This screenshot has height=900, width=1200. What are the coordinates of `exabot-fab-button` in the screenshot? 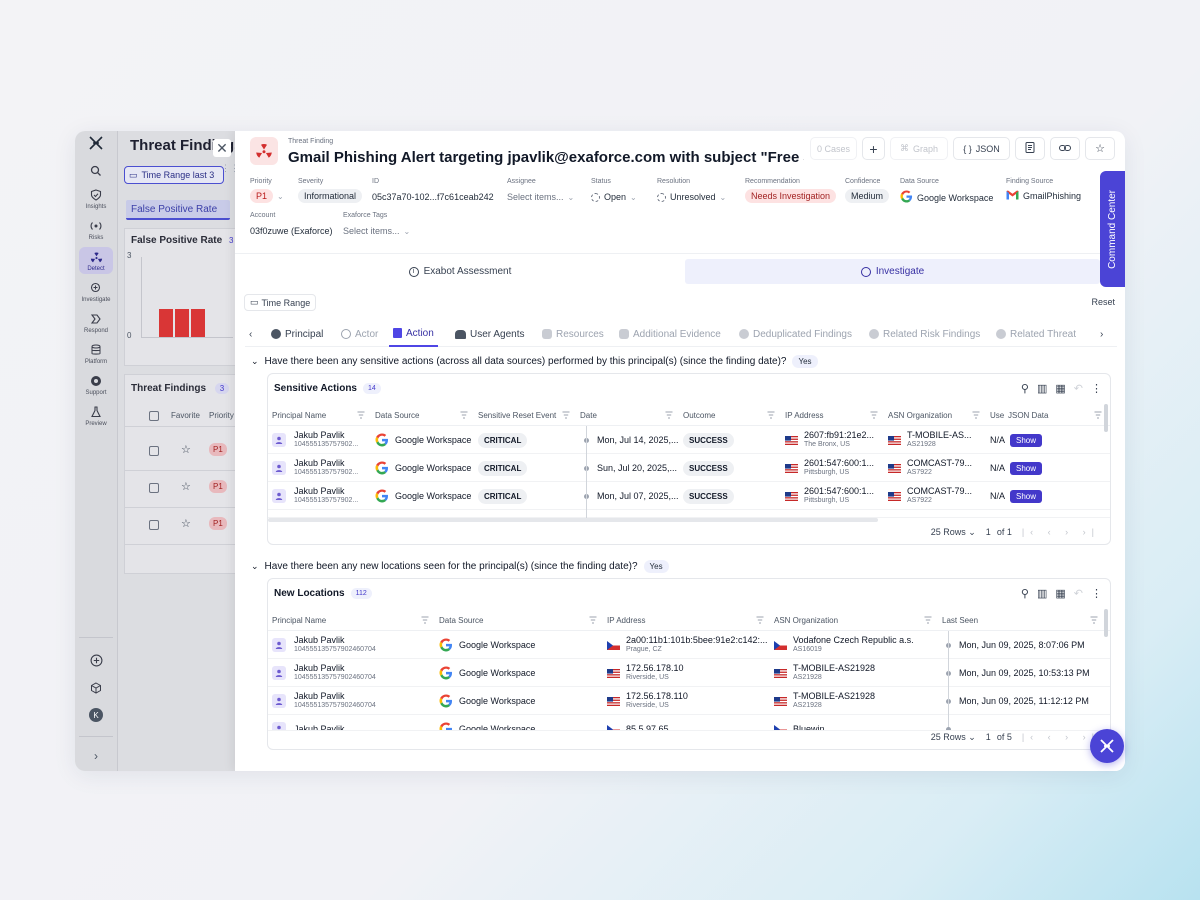 It's located at (1107, 746).